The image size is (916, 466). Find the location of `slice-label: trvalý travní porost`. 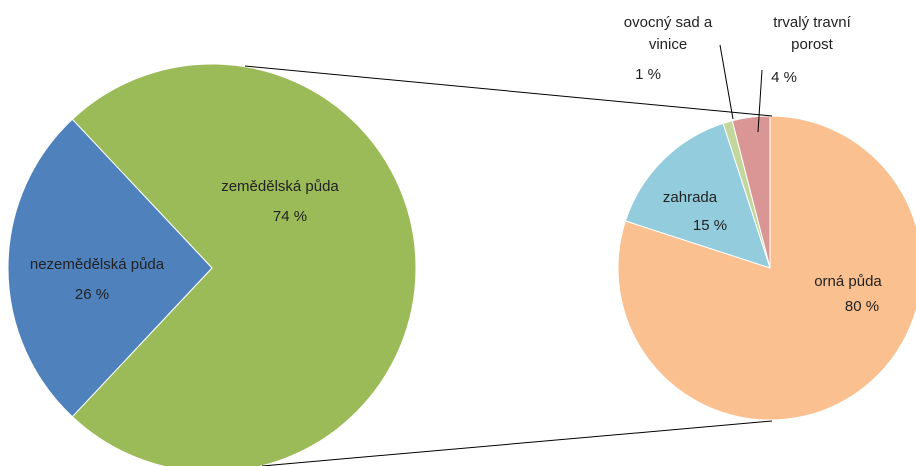

slice-label: trvalý travní porost is located at coordinates (812, 33).